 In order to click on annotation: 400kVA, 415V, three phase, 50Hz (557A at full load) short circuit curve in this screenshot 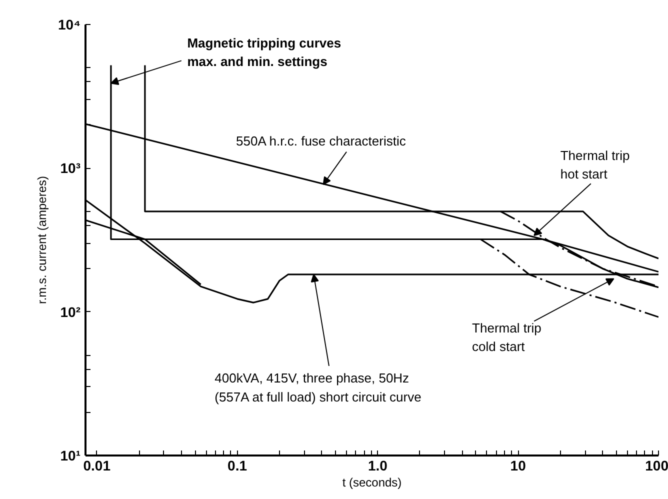, I will do `click(318, 387)`.